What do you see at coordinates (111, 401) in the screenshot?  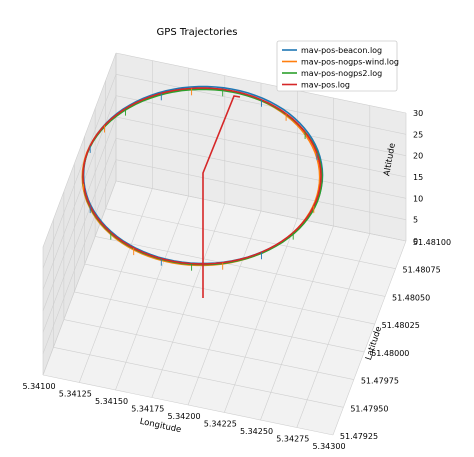 I see `x-tick-label: 5.34150` at bounding box center [111, 401].